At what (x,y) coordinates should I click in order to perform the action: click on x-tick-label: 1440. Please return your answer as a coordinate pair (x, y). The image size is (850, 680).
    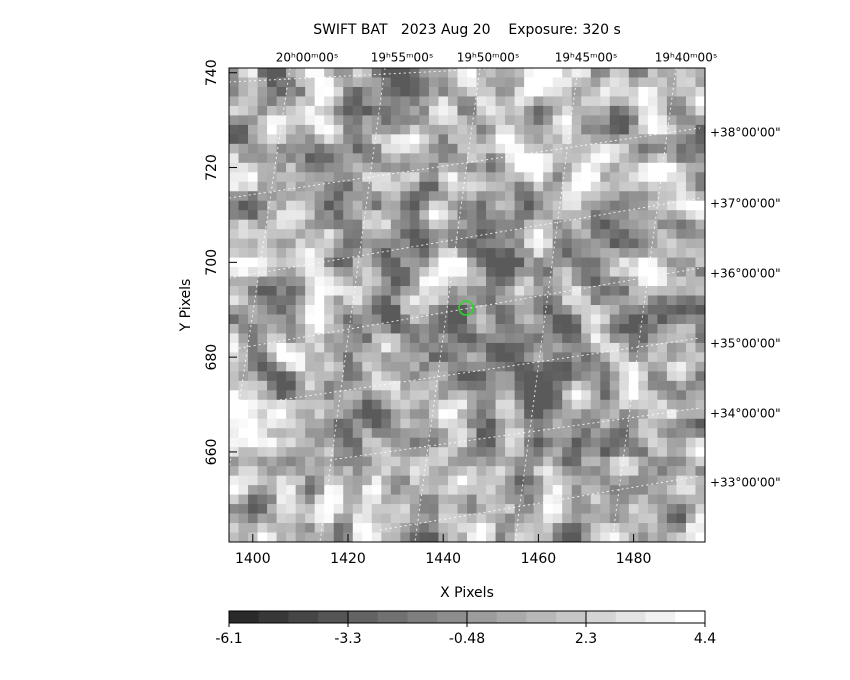
    Looking at the image, I should click on (443, 559).